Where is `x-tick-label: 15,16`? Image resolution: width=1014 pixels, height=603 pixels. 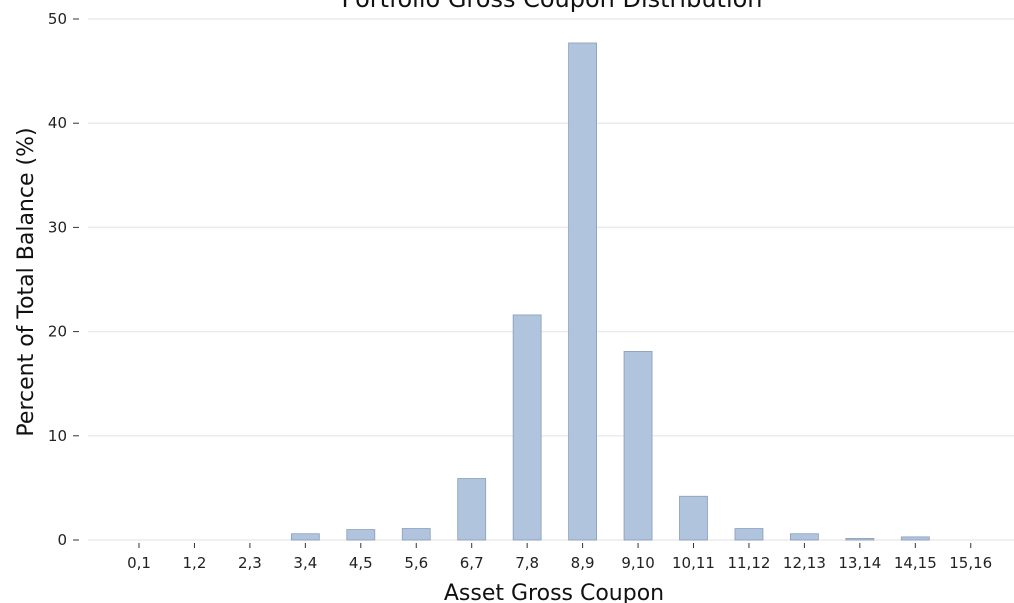 x-tick-label: 15,16 is located at coordinates (970, 563).